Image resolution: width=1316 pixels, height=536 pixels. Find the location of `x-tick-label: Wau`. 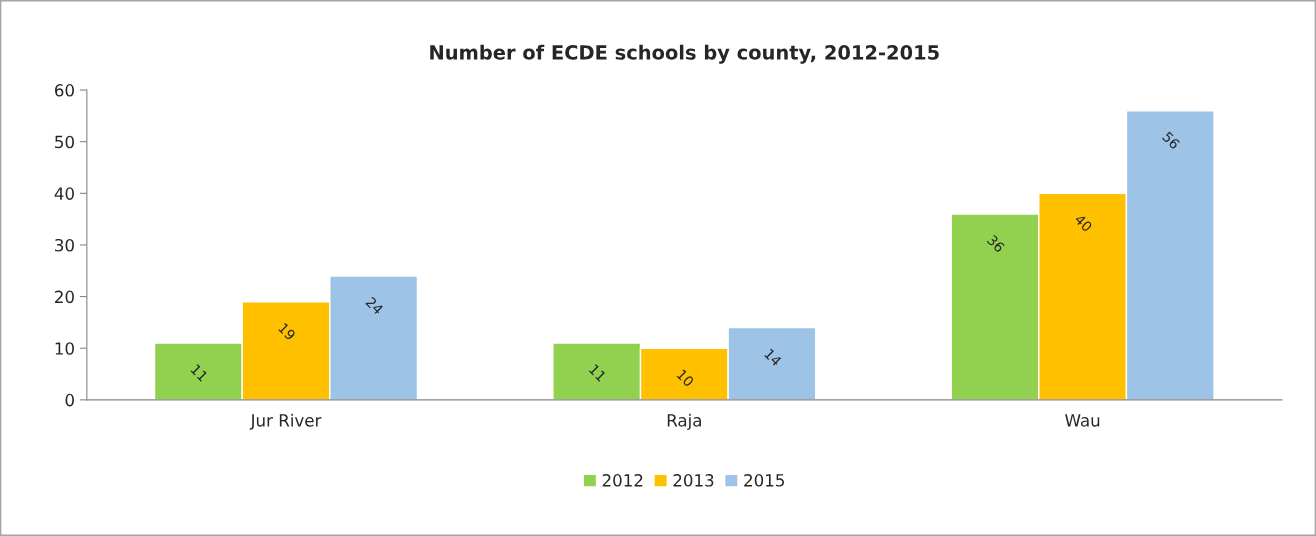

x-tick-label: Wau is located at coordinates (1082, 420).